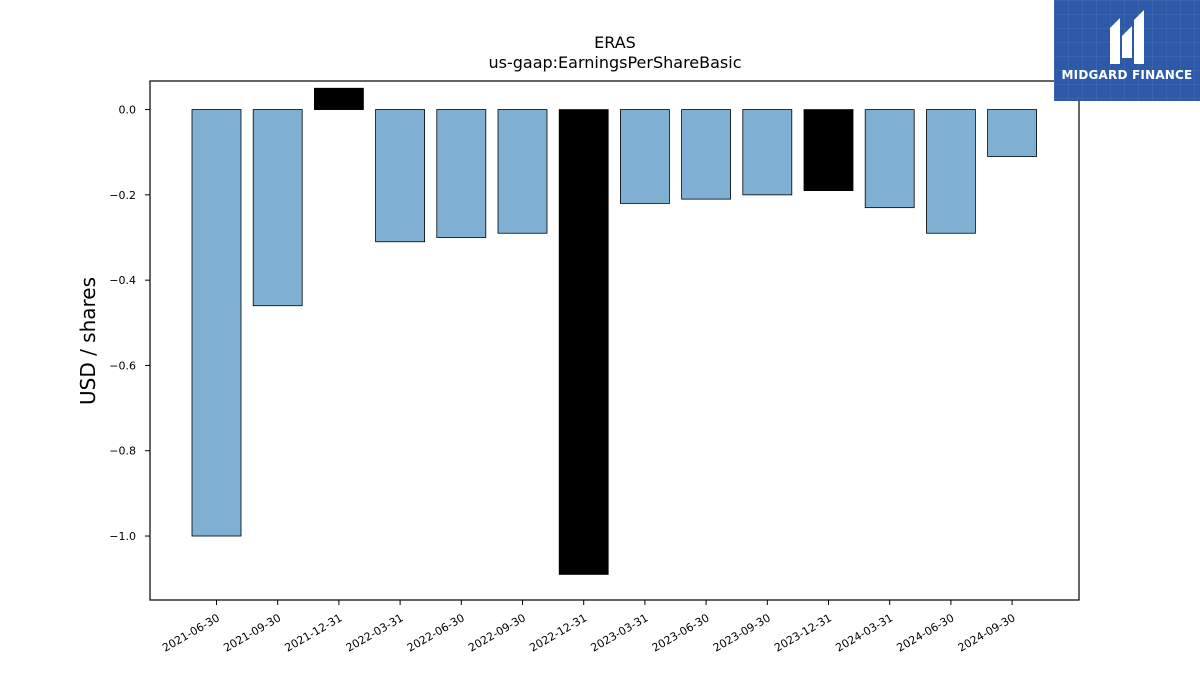 The height and width of the screenshot is (675, 1200). What do you see at coordinates (191, 632) in the screenshot?
I see `x-tick-label: 2021-06-30` at bounding box center [191, 632].